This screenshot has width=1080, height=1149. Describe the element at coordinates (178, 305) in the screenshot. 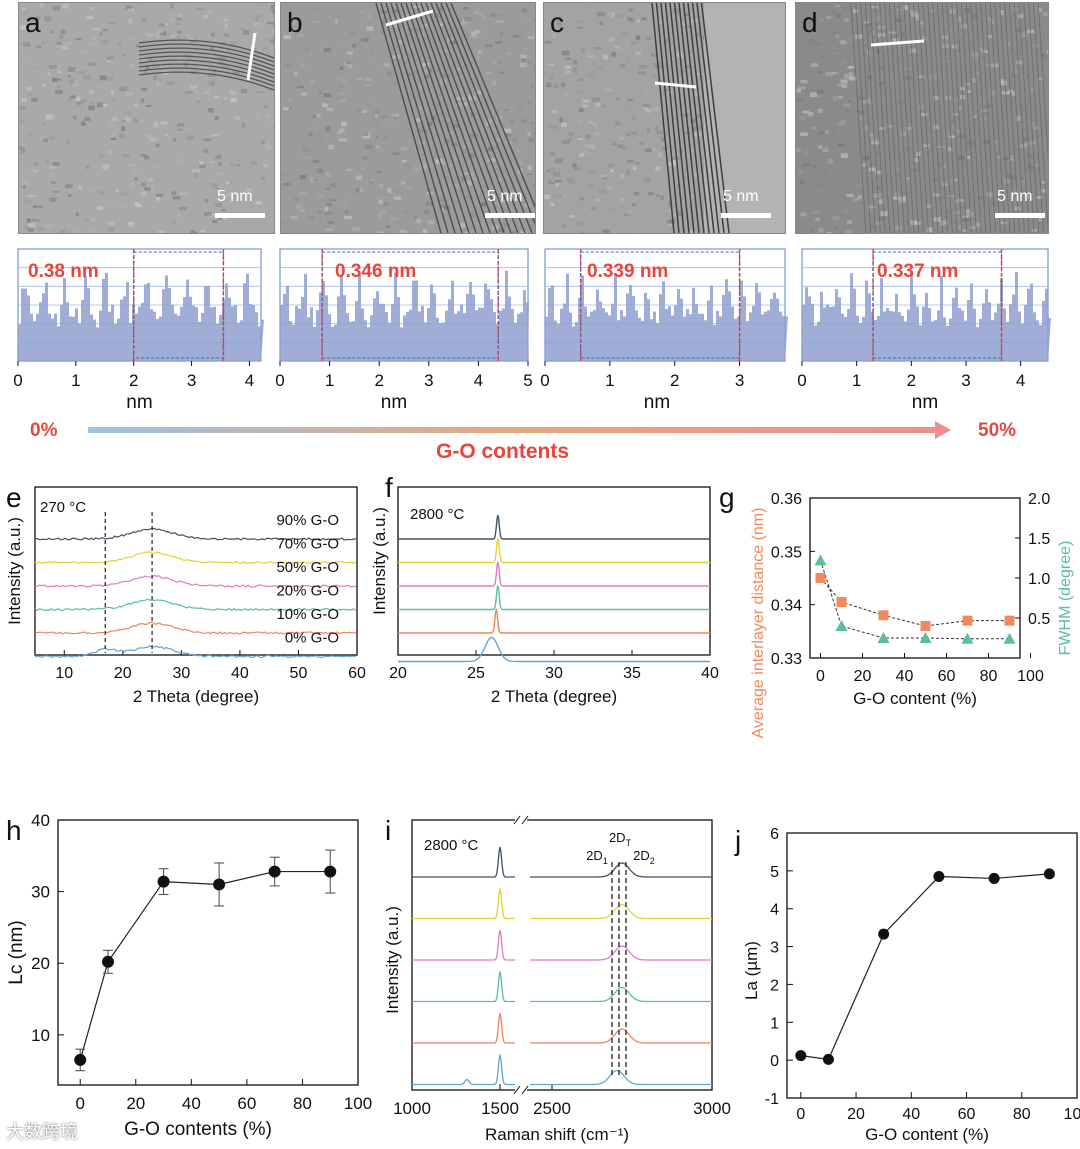

I see `selection-box` at that location.